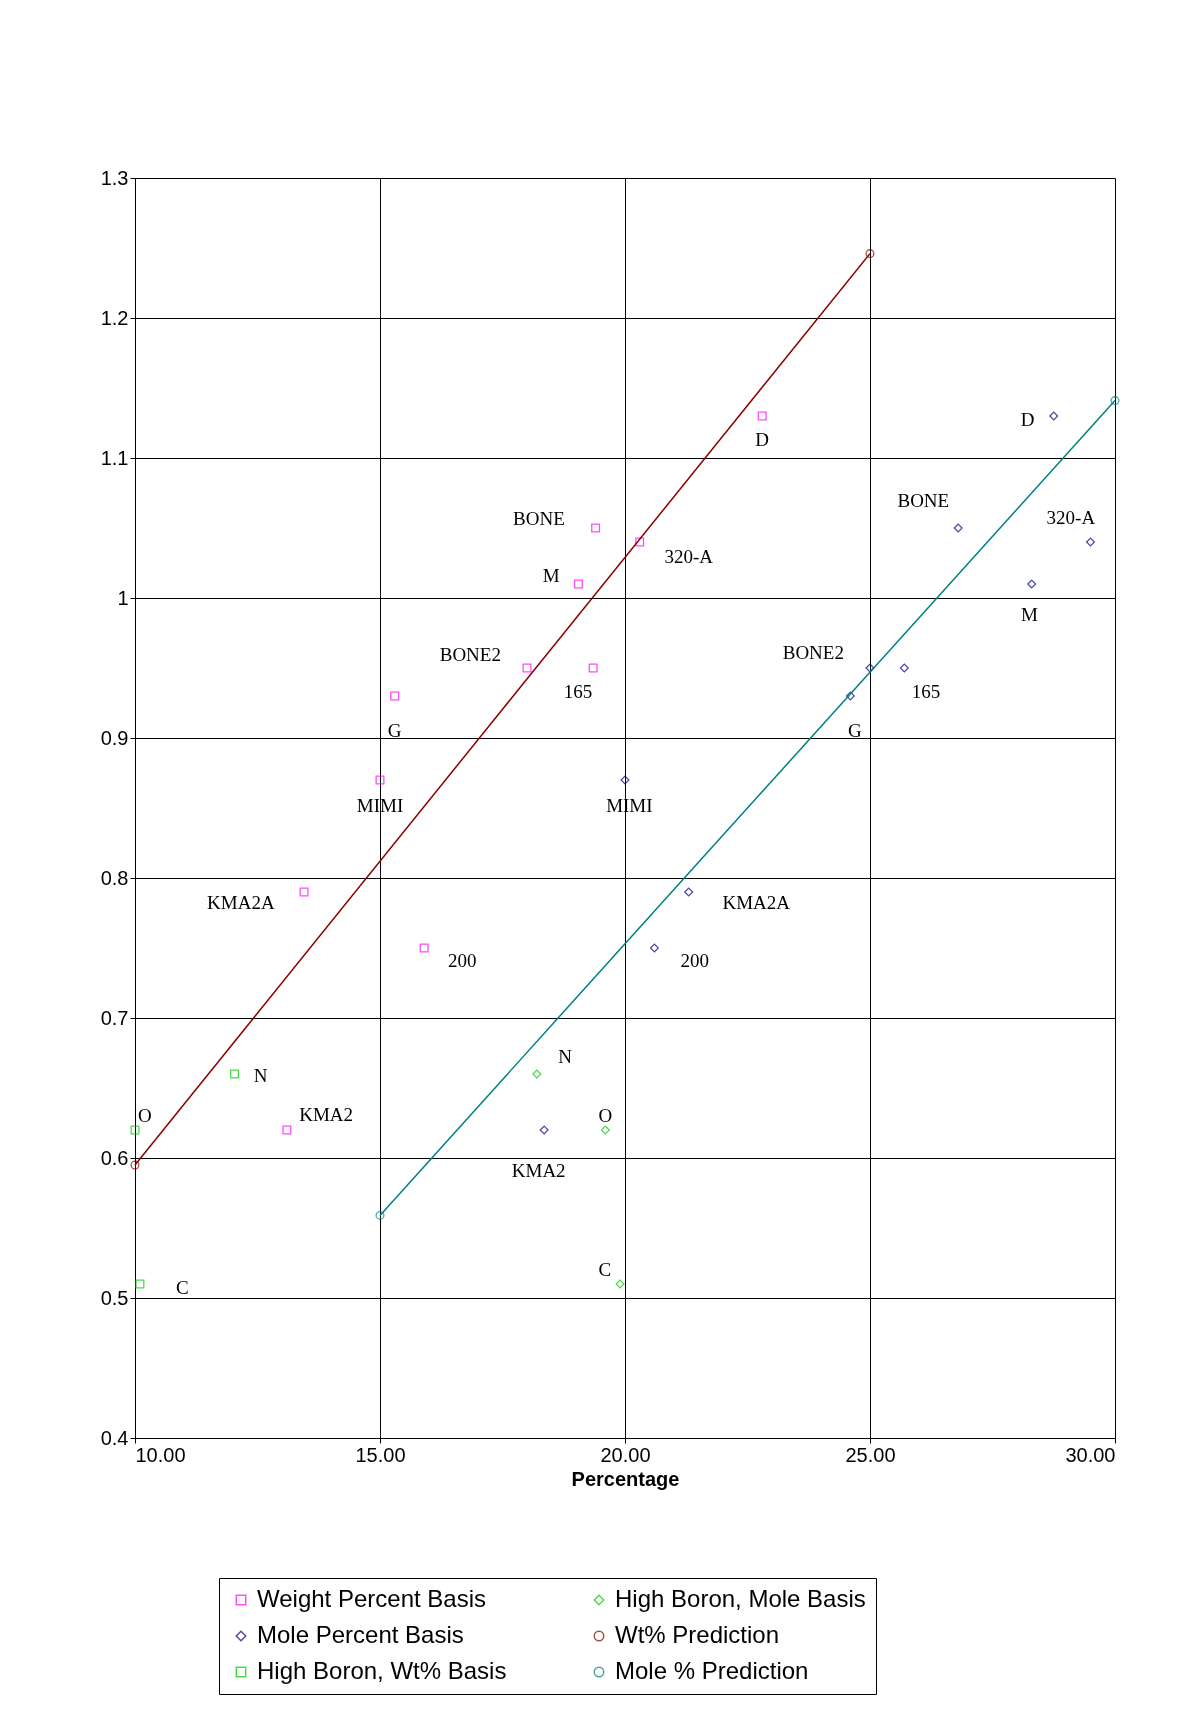  I want to click on x-tick-label: 25.00, so click(870, 1454).